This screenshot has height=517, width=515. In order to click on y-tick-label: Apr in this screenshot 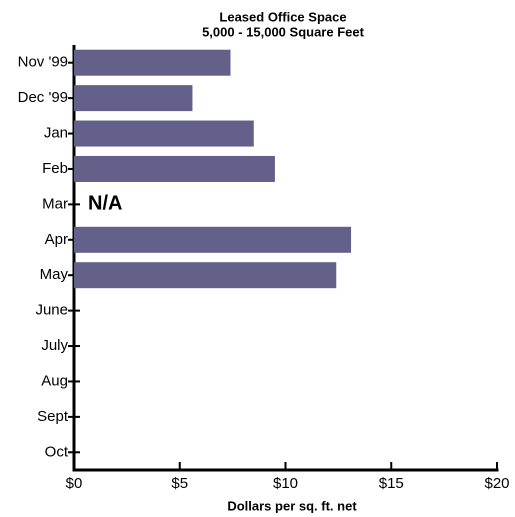, I will do `click(56, 239)`.